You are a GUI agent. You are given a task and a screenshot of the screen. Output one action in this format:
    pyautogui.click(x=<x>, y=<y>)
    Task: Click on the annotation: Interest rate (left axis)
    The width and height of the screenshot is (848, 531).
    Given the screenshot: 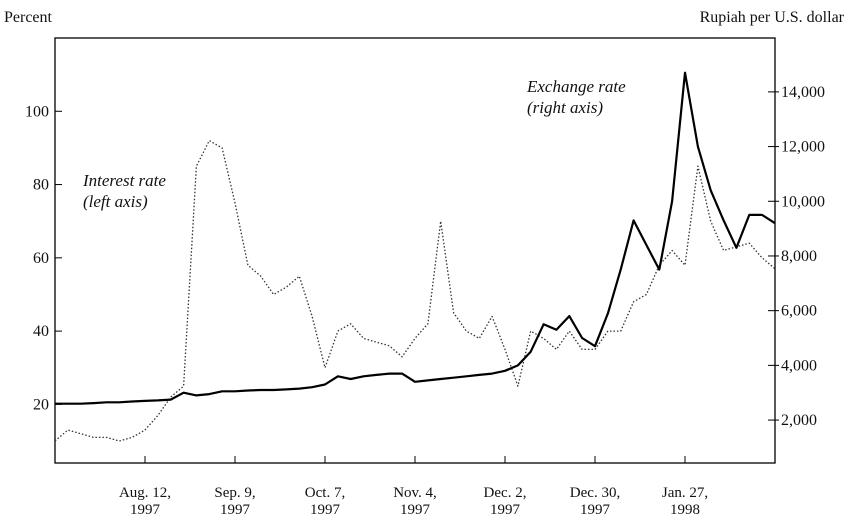 What is the action you would take?
    pyautogui.click(x=124, y=191)
    